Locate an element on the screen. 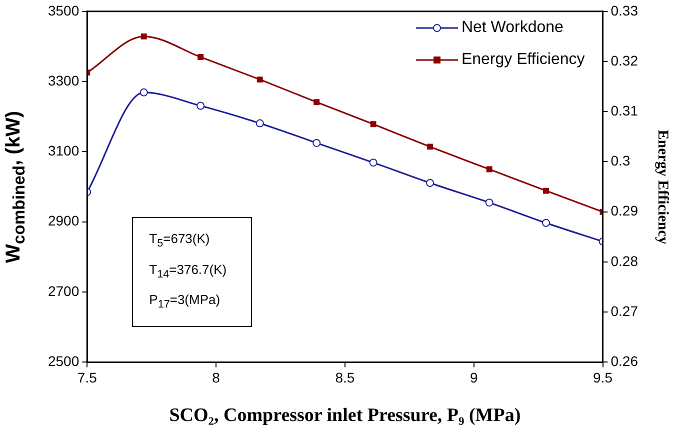 This screenshot has width=676, height=435. annotation: T$_{14}$=376.7(K) is located at coordinates (188, 271).